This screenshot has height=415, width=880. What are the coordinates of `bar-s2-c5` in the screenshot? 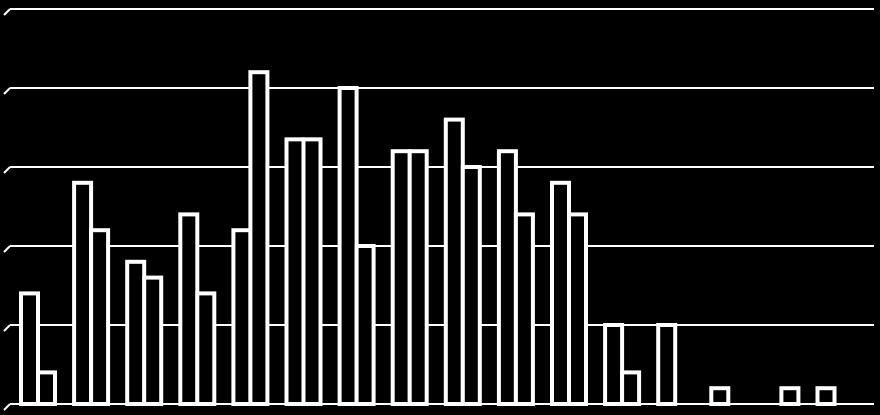 It's located at (259, 238).